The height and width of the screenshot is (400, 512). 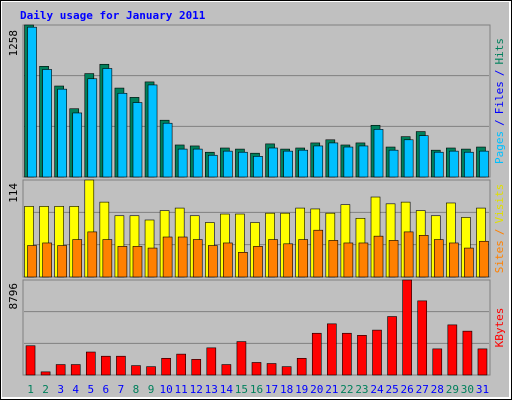 I want to click on x-tick-label: 11, so click(x=181, y=389).